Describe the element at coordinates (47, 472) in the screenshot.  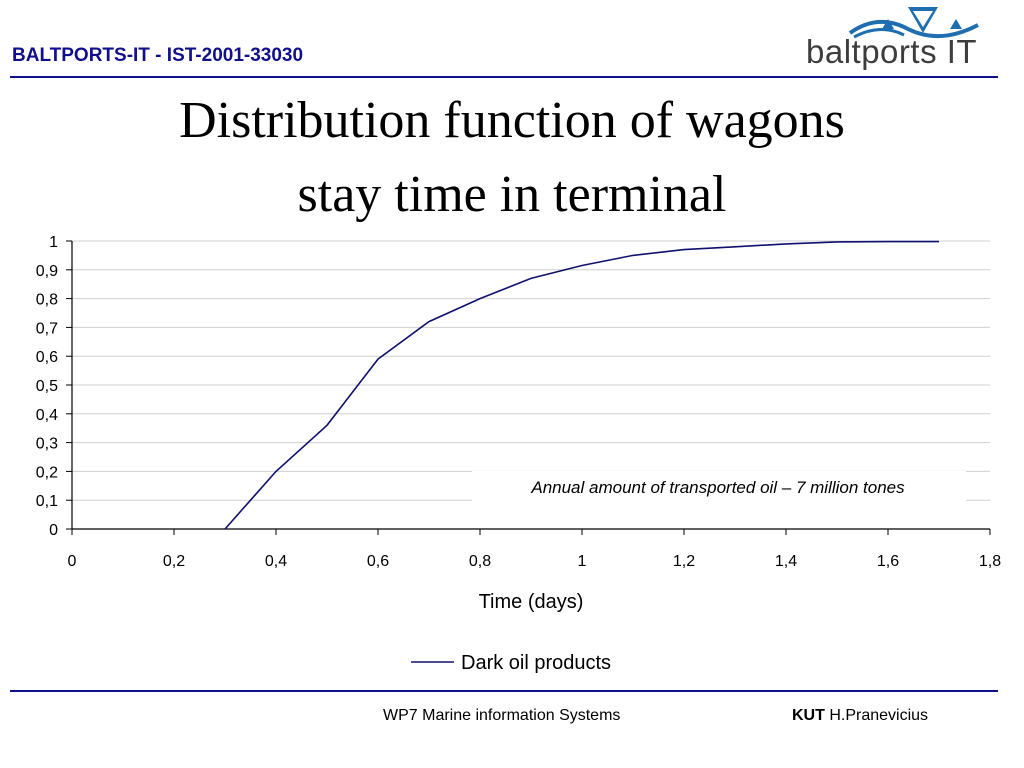
I see `y-tick-label: 0,2` at that location.